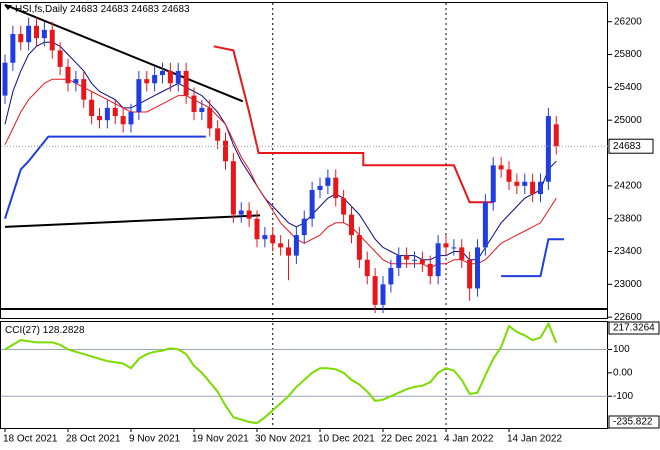 The height and width of the screenshot is (450, 660). I want to click on y-tick-label: -235.822, so click(633, 422).